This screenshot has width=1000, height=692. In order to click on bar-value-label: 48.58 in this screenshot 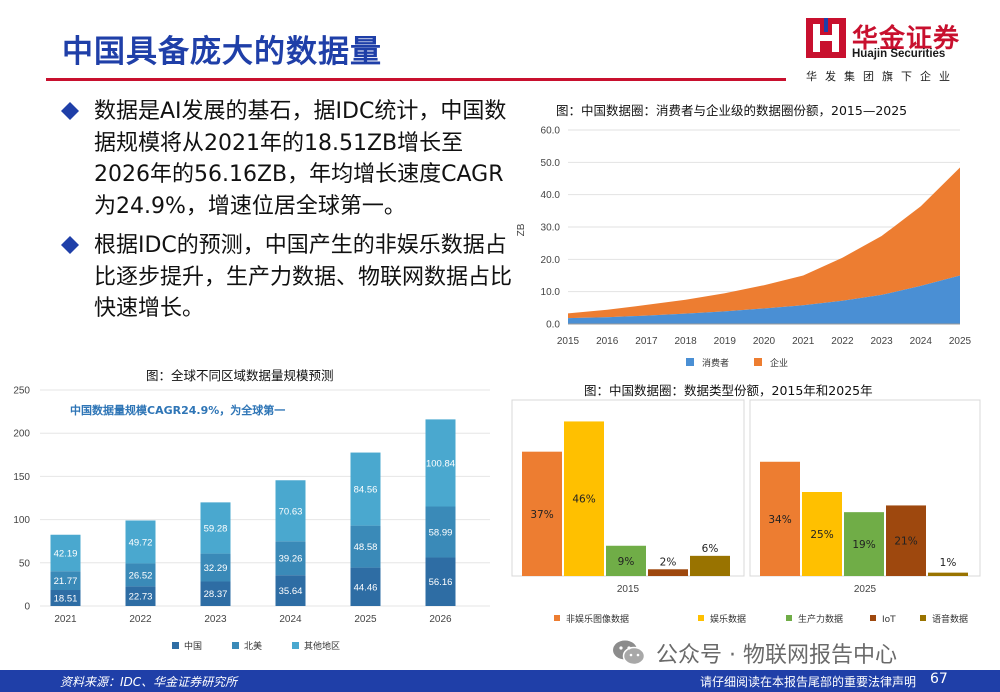, I will do `click(366, 547)`.